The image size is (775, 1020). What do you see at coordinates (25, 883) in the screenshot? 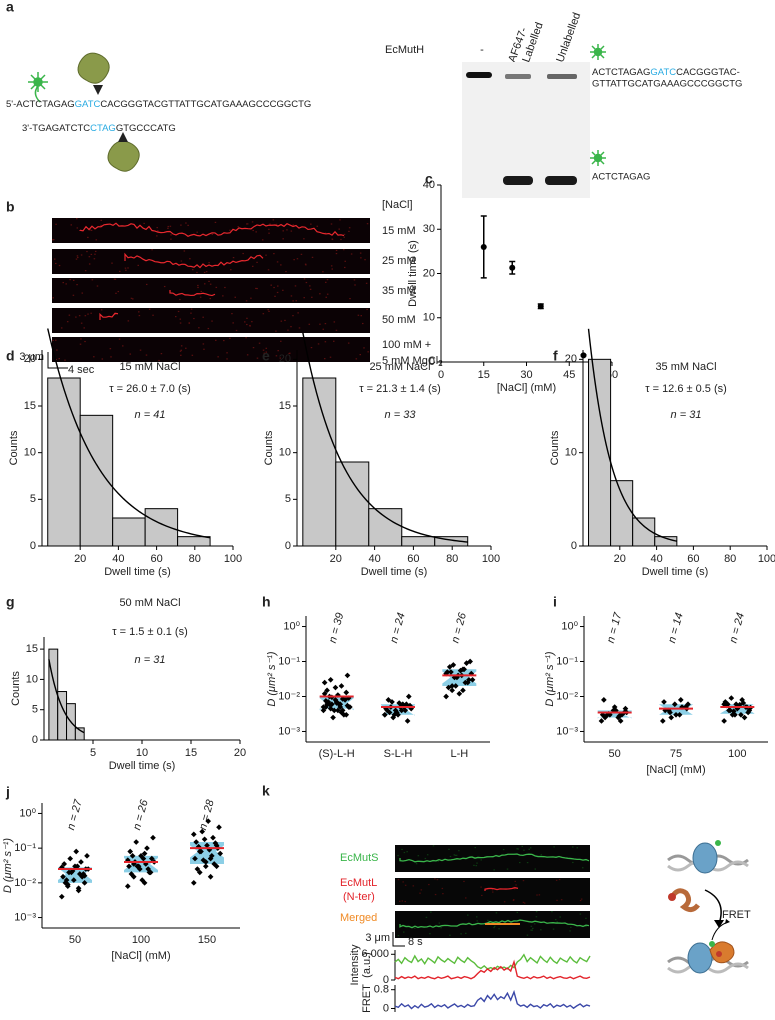
I see `y-tick-label: 10⁻²` at bounding box center [25, 883].